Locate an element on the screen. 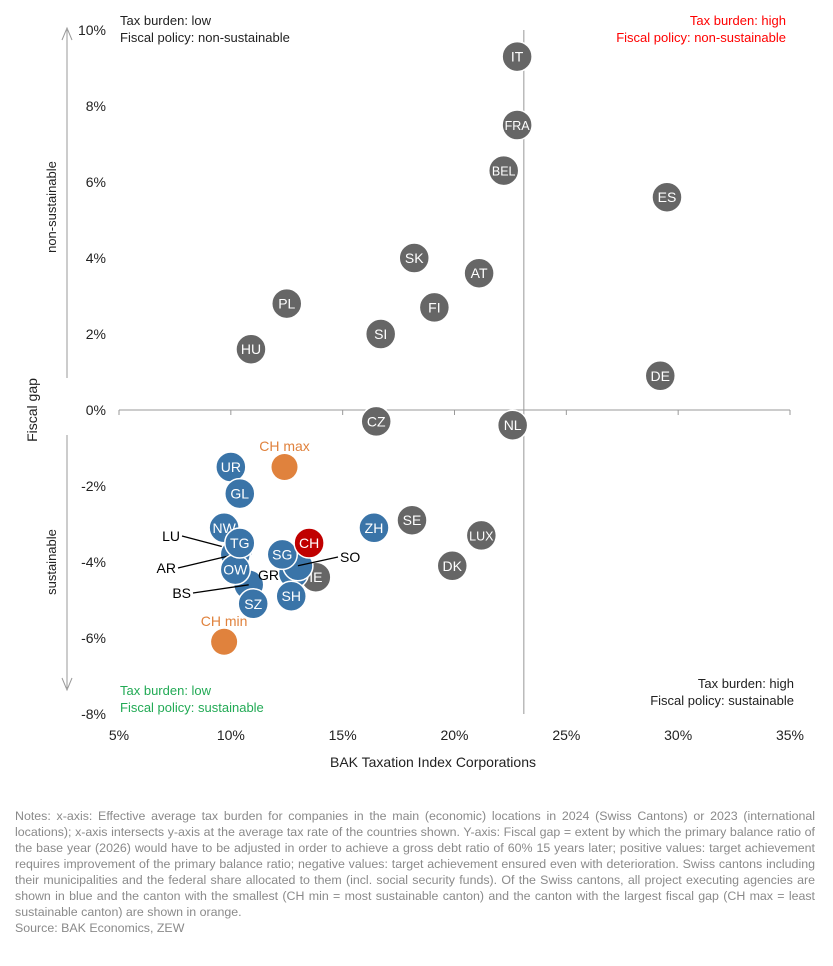 This screenshot has width=833, height=966. point-zh-label: ZH is located at coordinates (374, 528).